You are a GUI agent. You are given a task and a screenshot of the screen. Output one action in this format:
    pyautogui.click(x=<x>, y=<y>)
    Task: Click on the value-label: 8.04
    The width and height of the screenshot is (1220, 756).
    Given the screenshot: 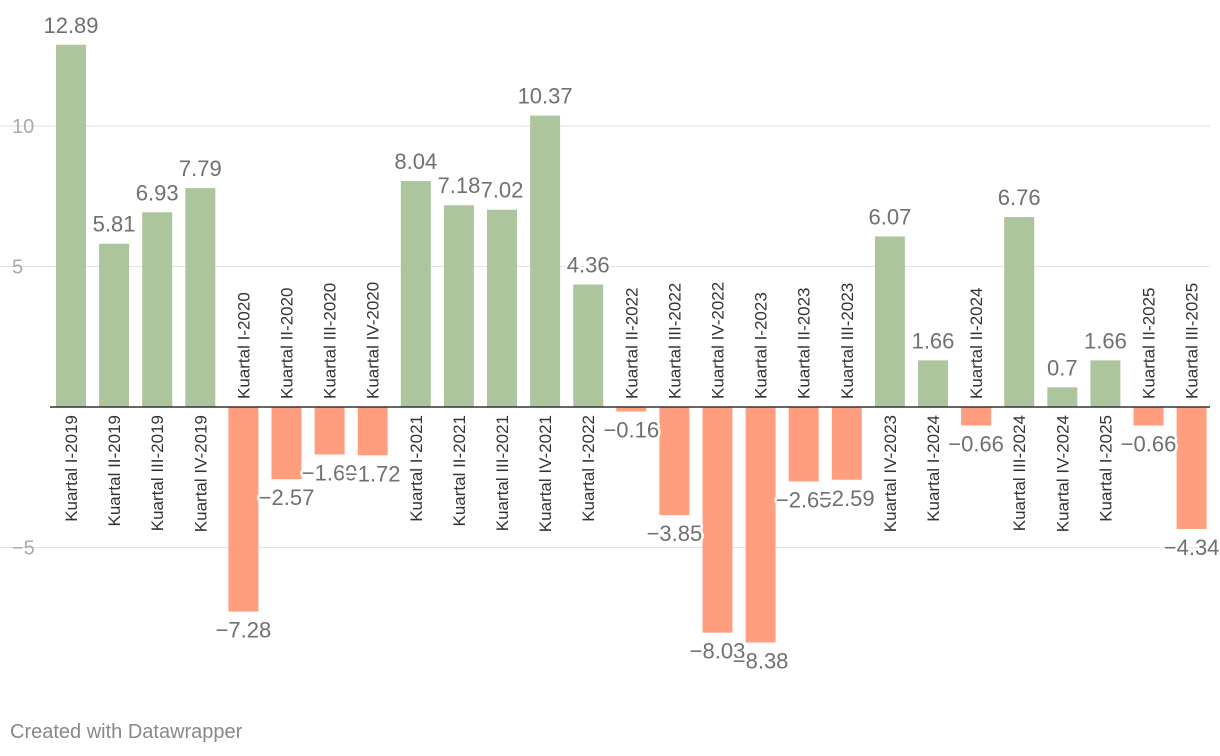 What is the action you would take?
    pyautogui.click(x=415, y=161)
    